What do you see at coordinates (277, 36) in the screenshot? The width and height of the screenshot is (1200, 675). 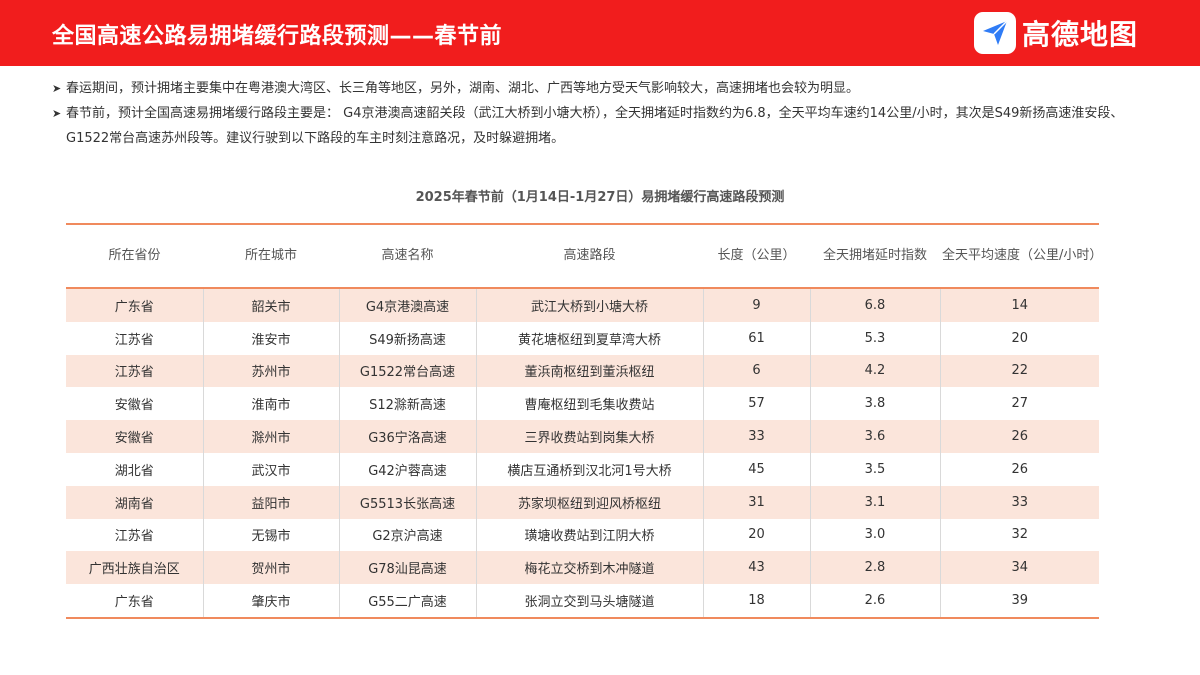 I see `page-title: 全国高速公路易拥堵缓行路段预测——春节前` at bounding box center [277, 36].